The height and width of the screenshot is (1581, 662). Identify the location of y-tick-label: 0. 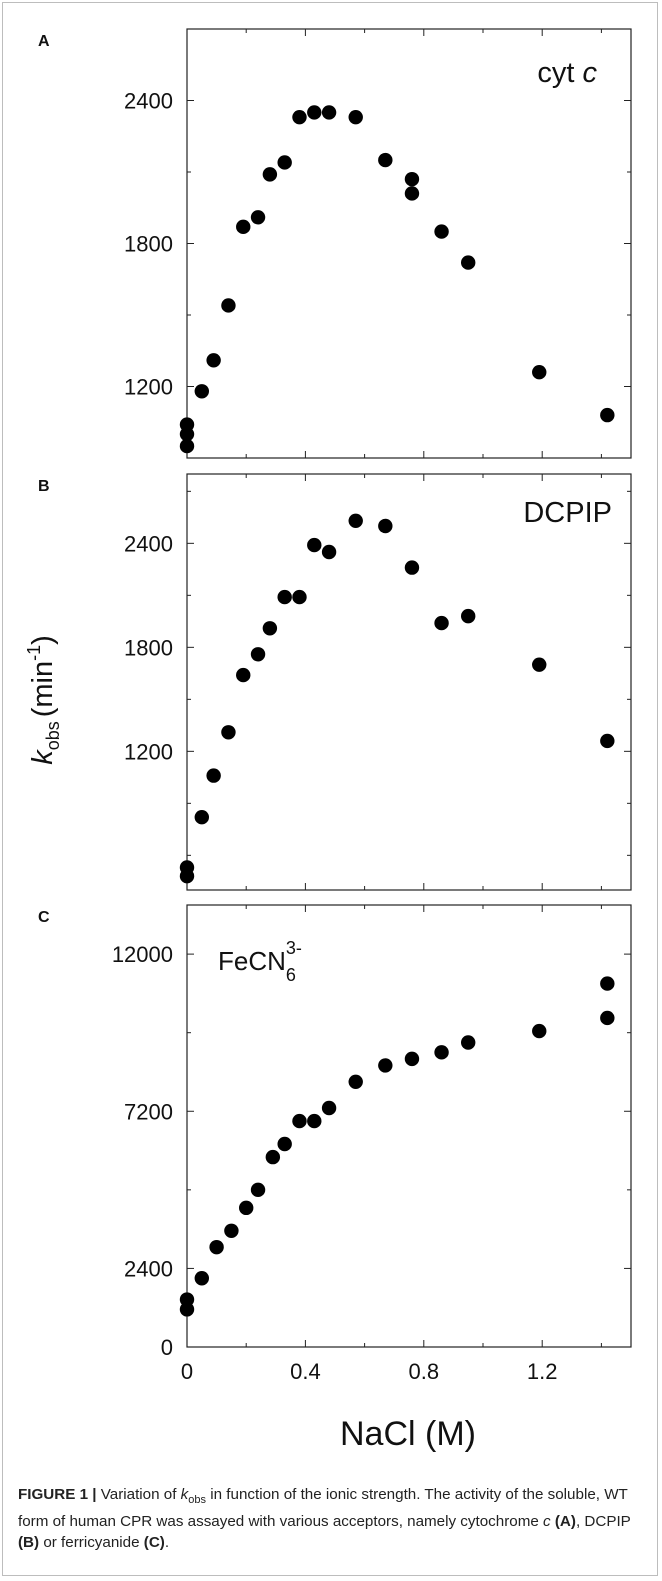
(167, 1347).